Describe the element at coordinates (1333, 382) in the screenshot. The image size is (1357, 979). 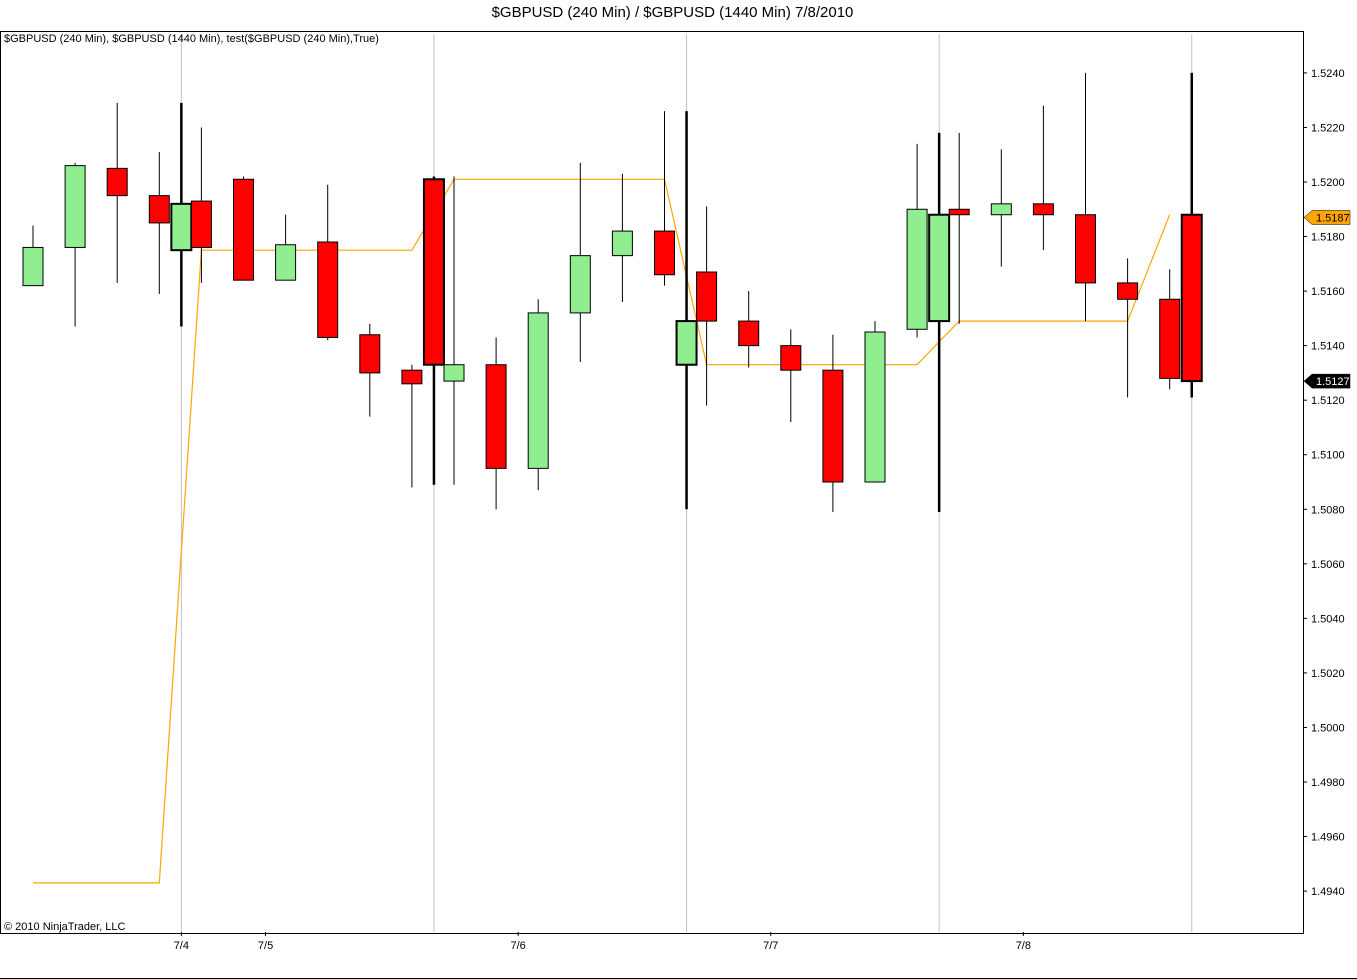
I see `last-price-marker-label: 1.5127` at that location.